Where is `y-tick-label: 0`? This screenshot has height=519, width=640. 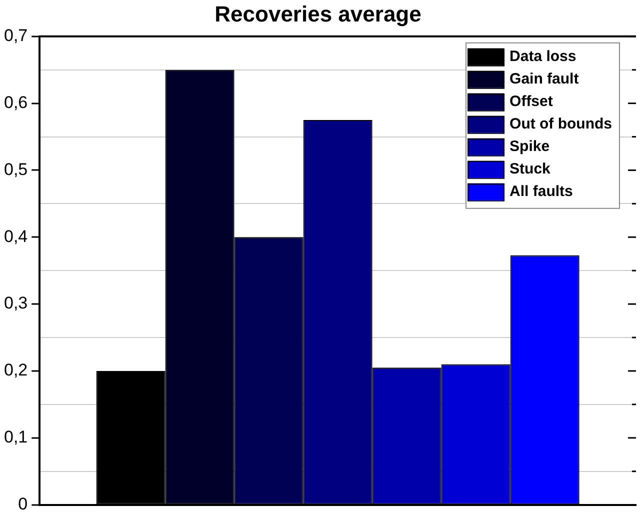 y-tick-label: 0 is located at coordinates (23, 504).